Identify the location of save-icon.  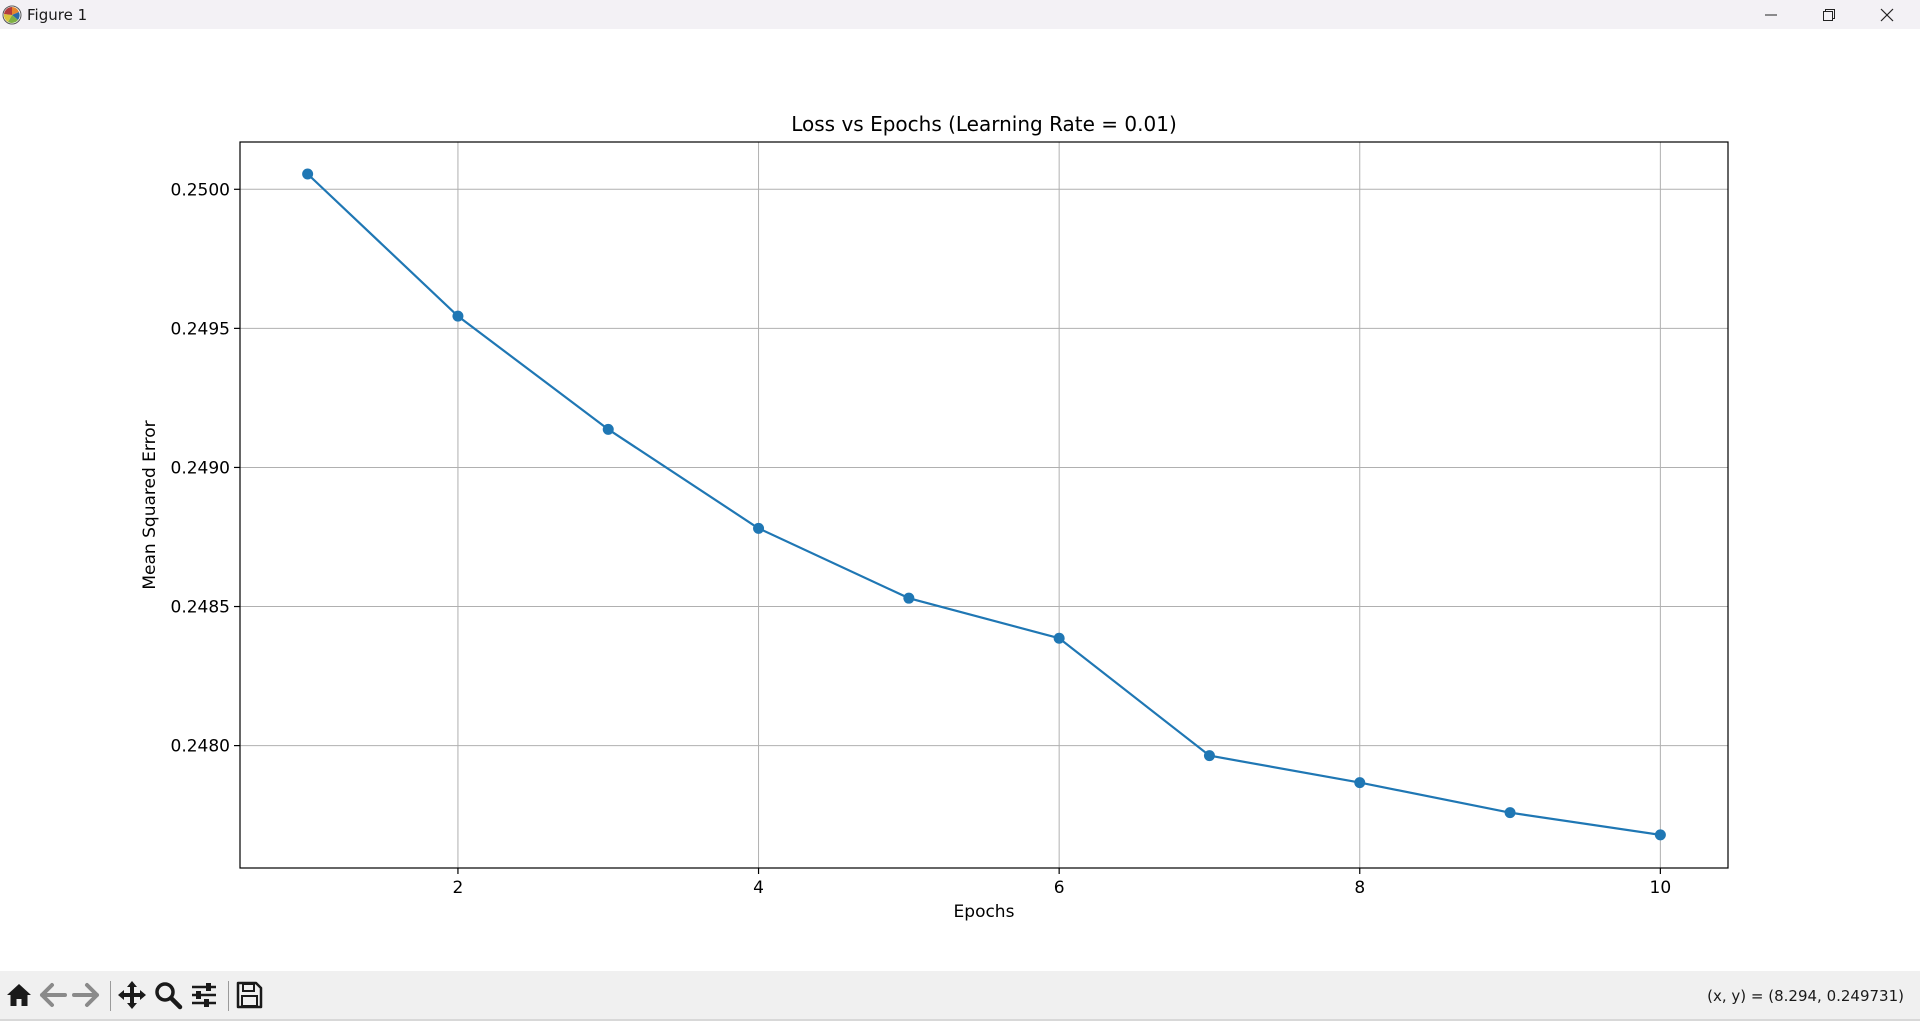
(249, 995).